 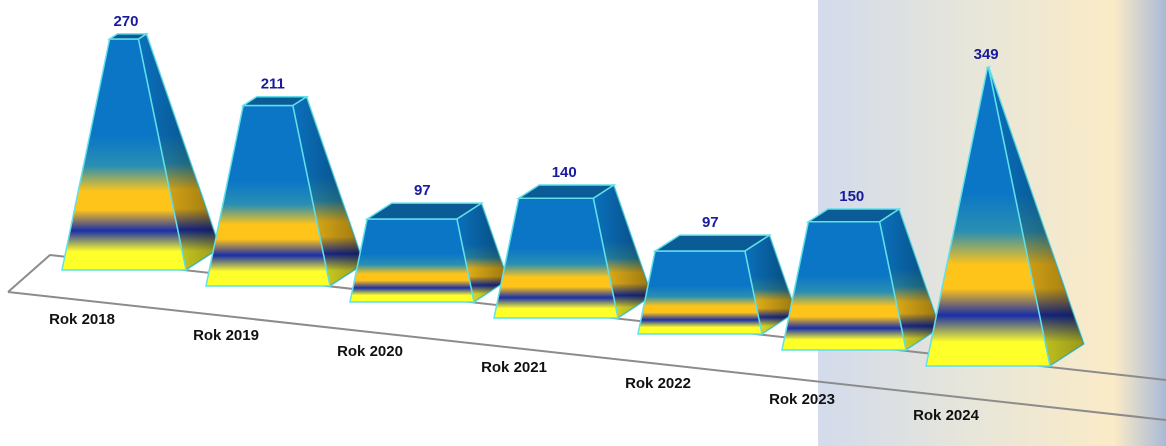 I want to click on bar-rok-2018, so click(x=141, y=152).